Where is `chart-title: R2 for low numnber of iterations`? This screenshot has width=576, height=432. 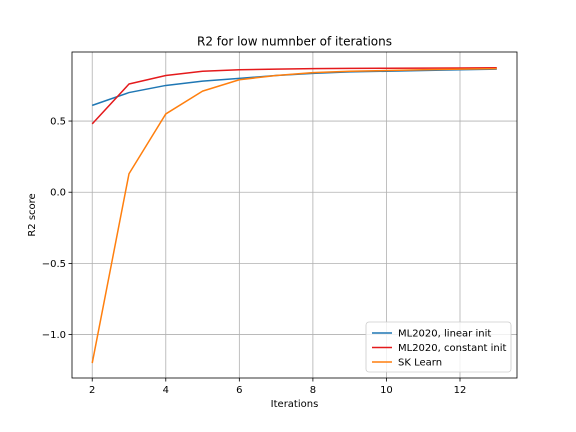
chart-title: R2 for low numnber of iterations is located at coordinates (294, 42).